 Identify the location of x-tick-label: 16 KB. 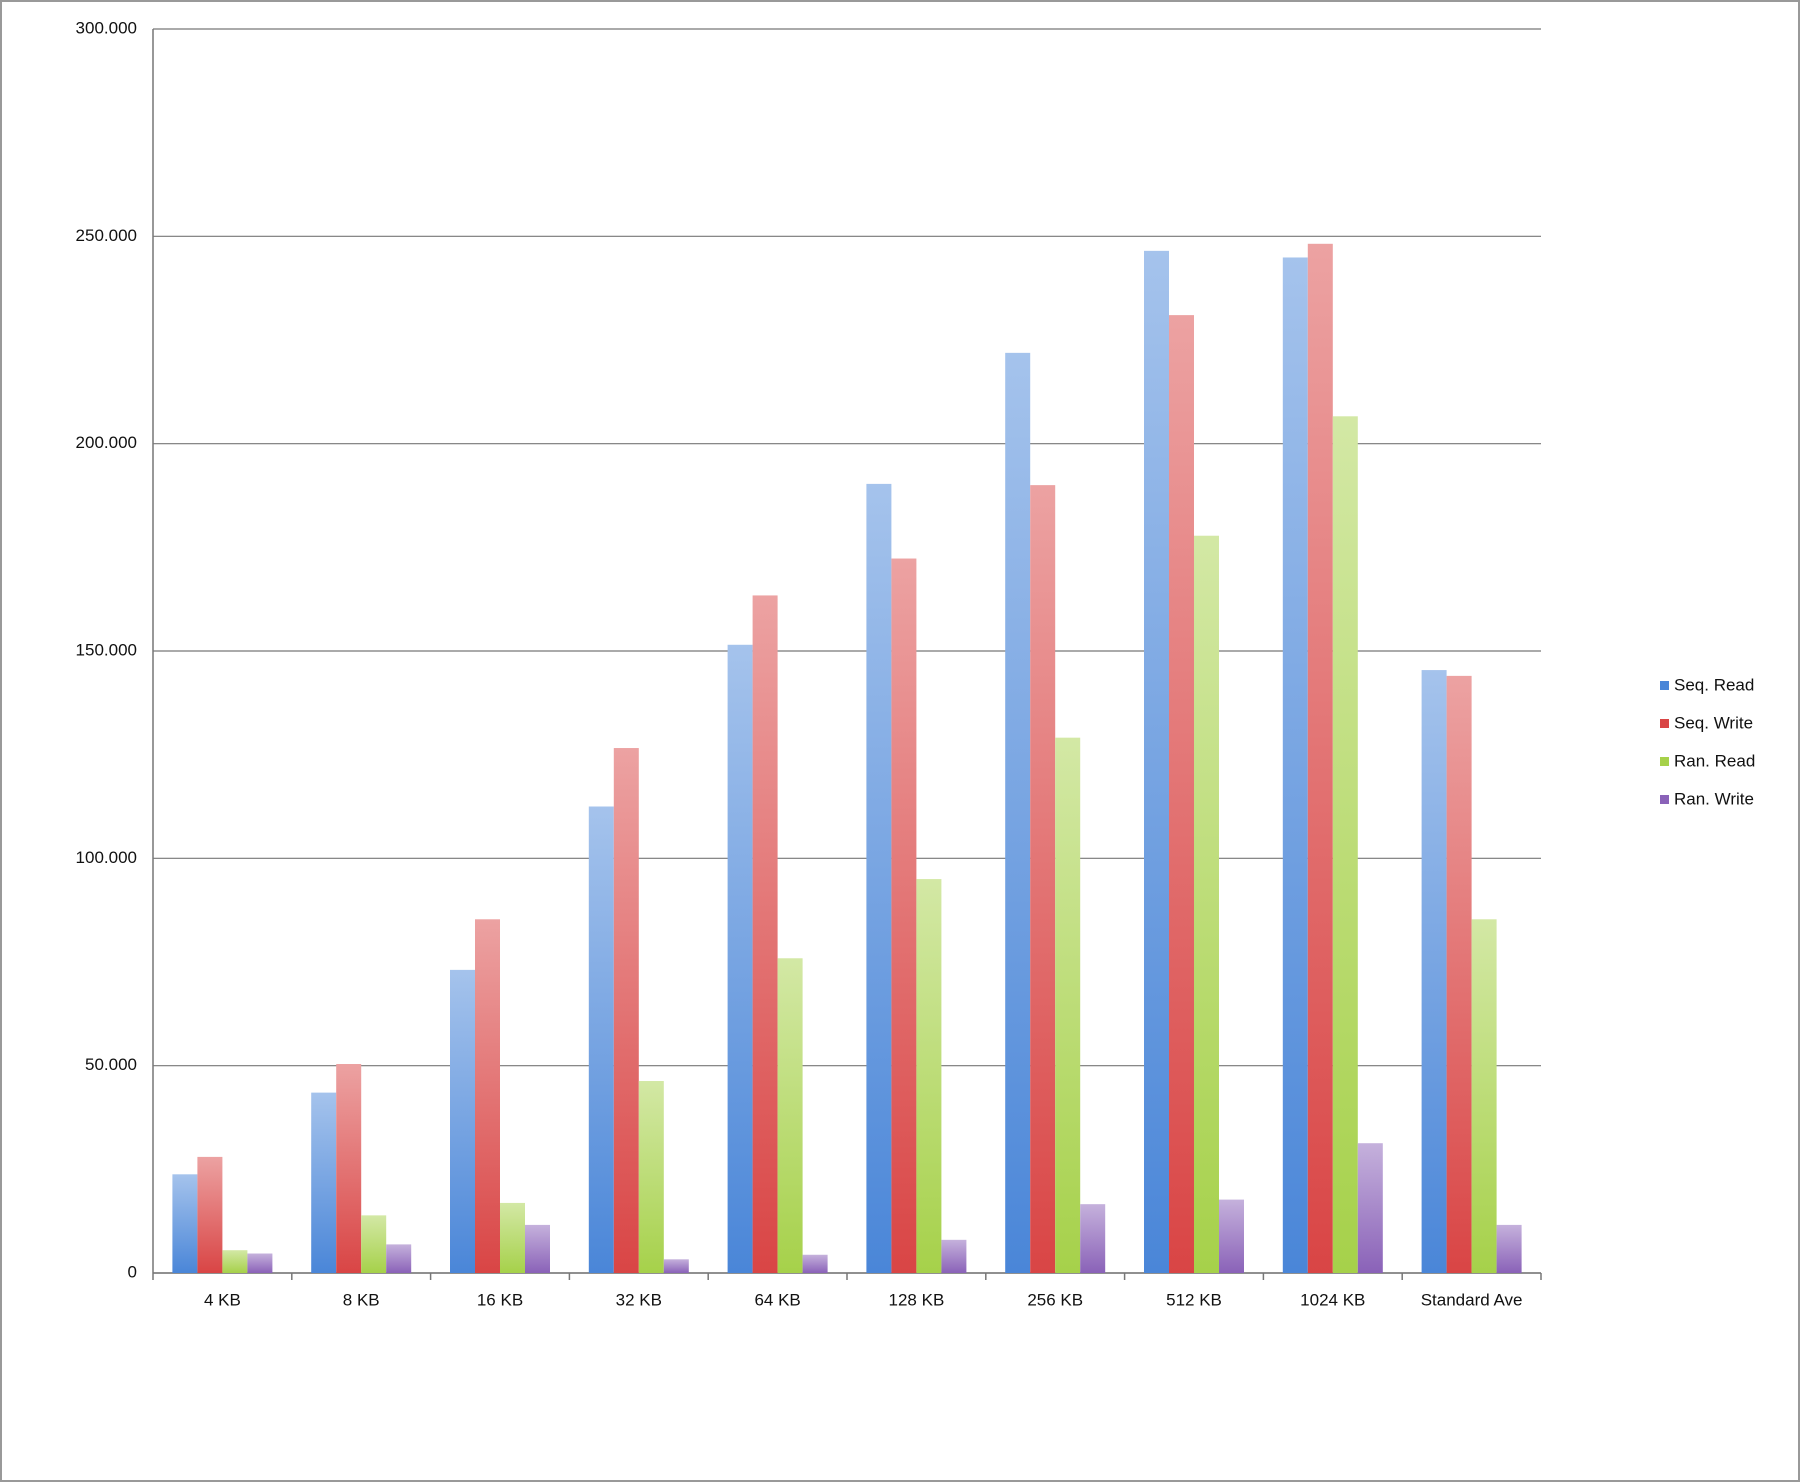
(500, 1299).